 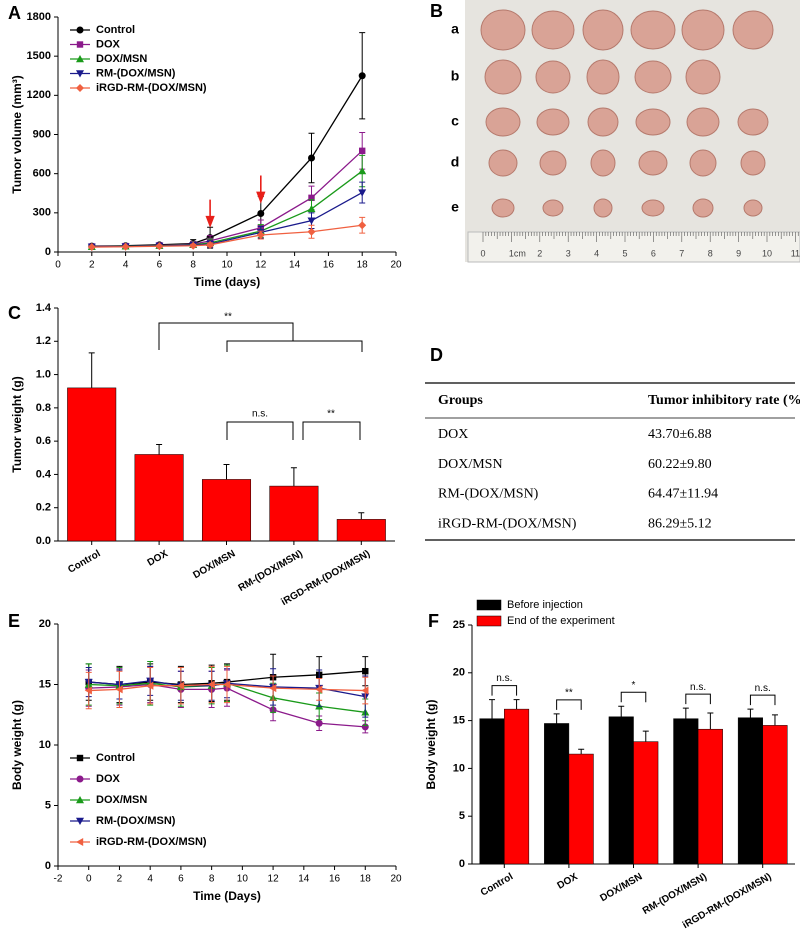 I want to click on x-tick-label: DOX/MSN, so click(x=214, y=564).